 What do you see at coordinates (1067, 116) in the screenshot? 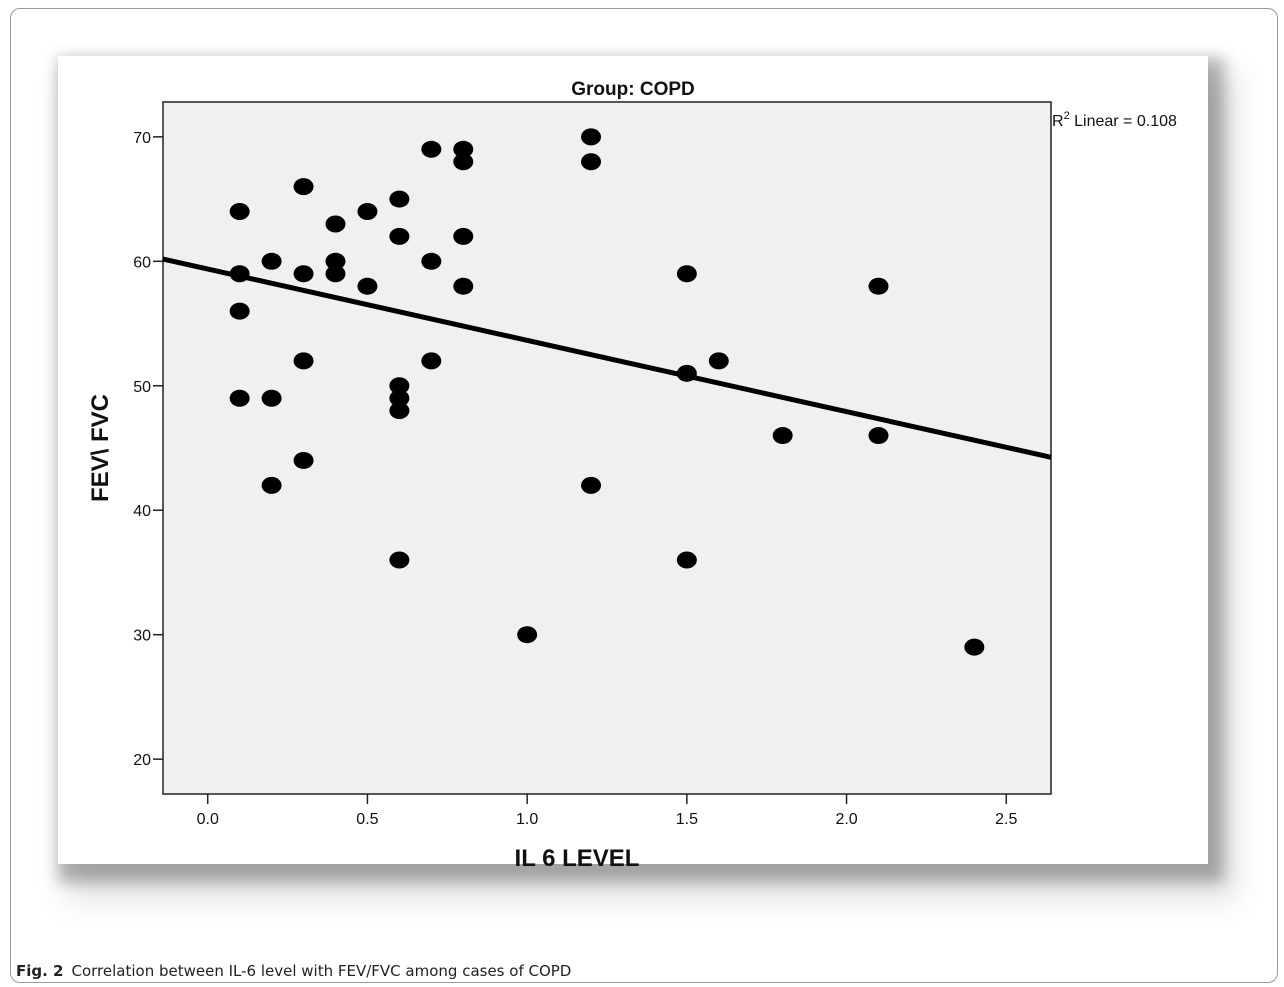
I see `r2-superscript: 2` at bounding box center [1067, 116].